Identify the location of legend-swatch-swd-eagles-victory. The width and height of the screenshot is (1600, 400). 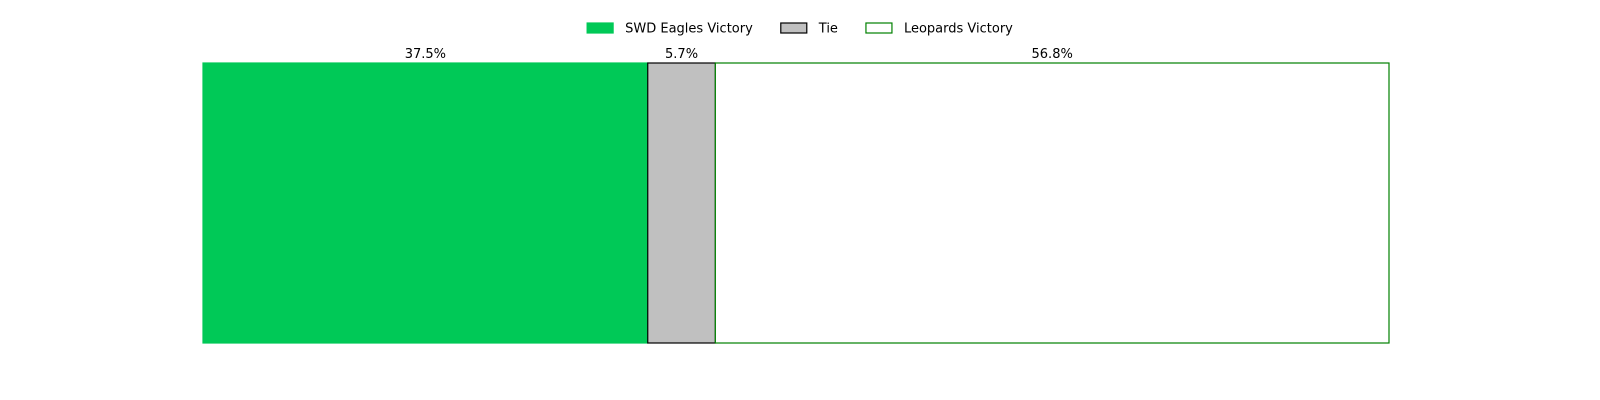
(600, 28).